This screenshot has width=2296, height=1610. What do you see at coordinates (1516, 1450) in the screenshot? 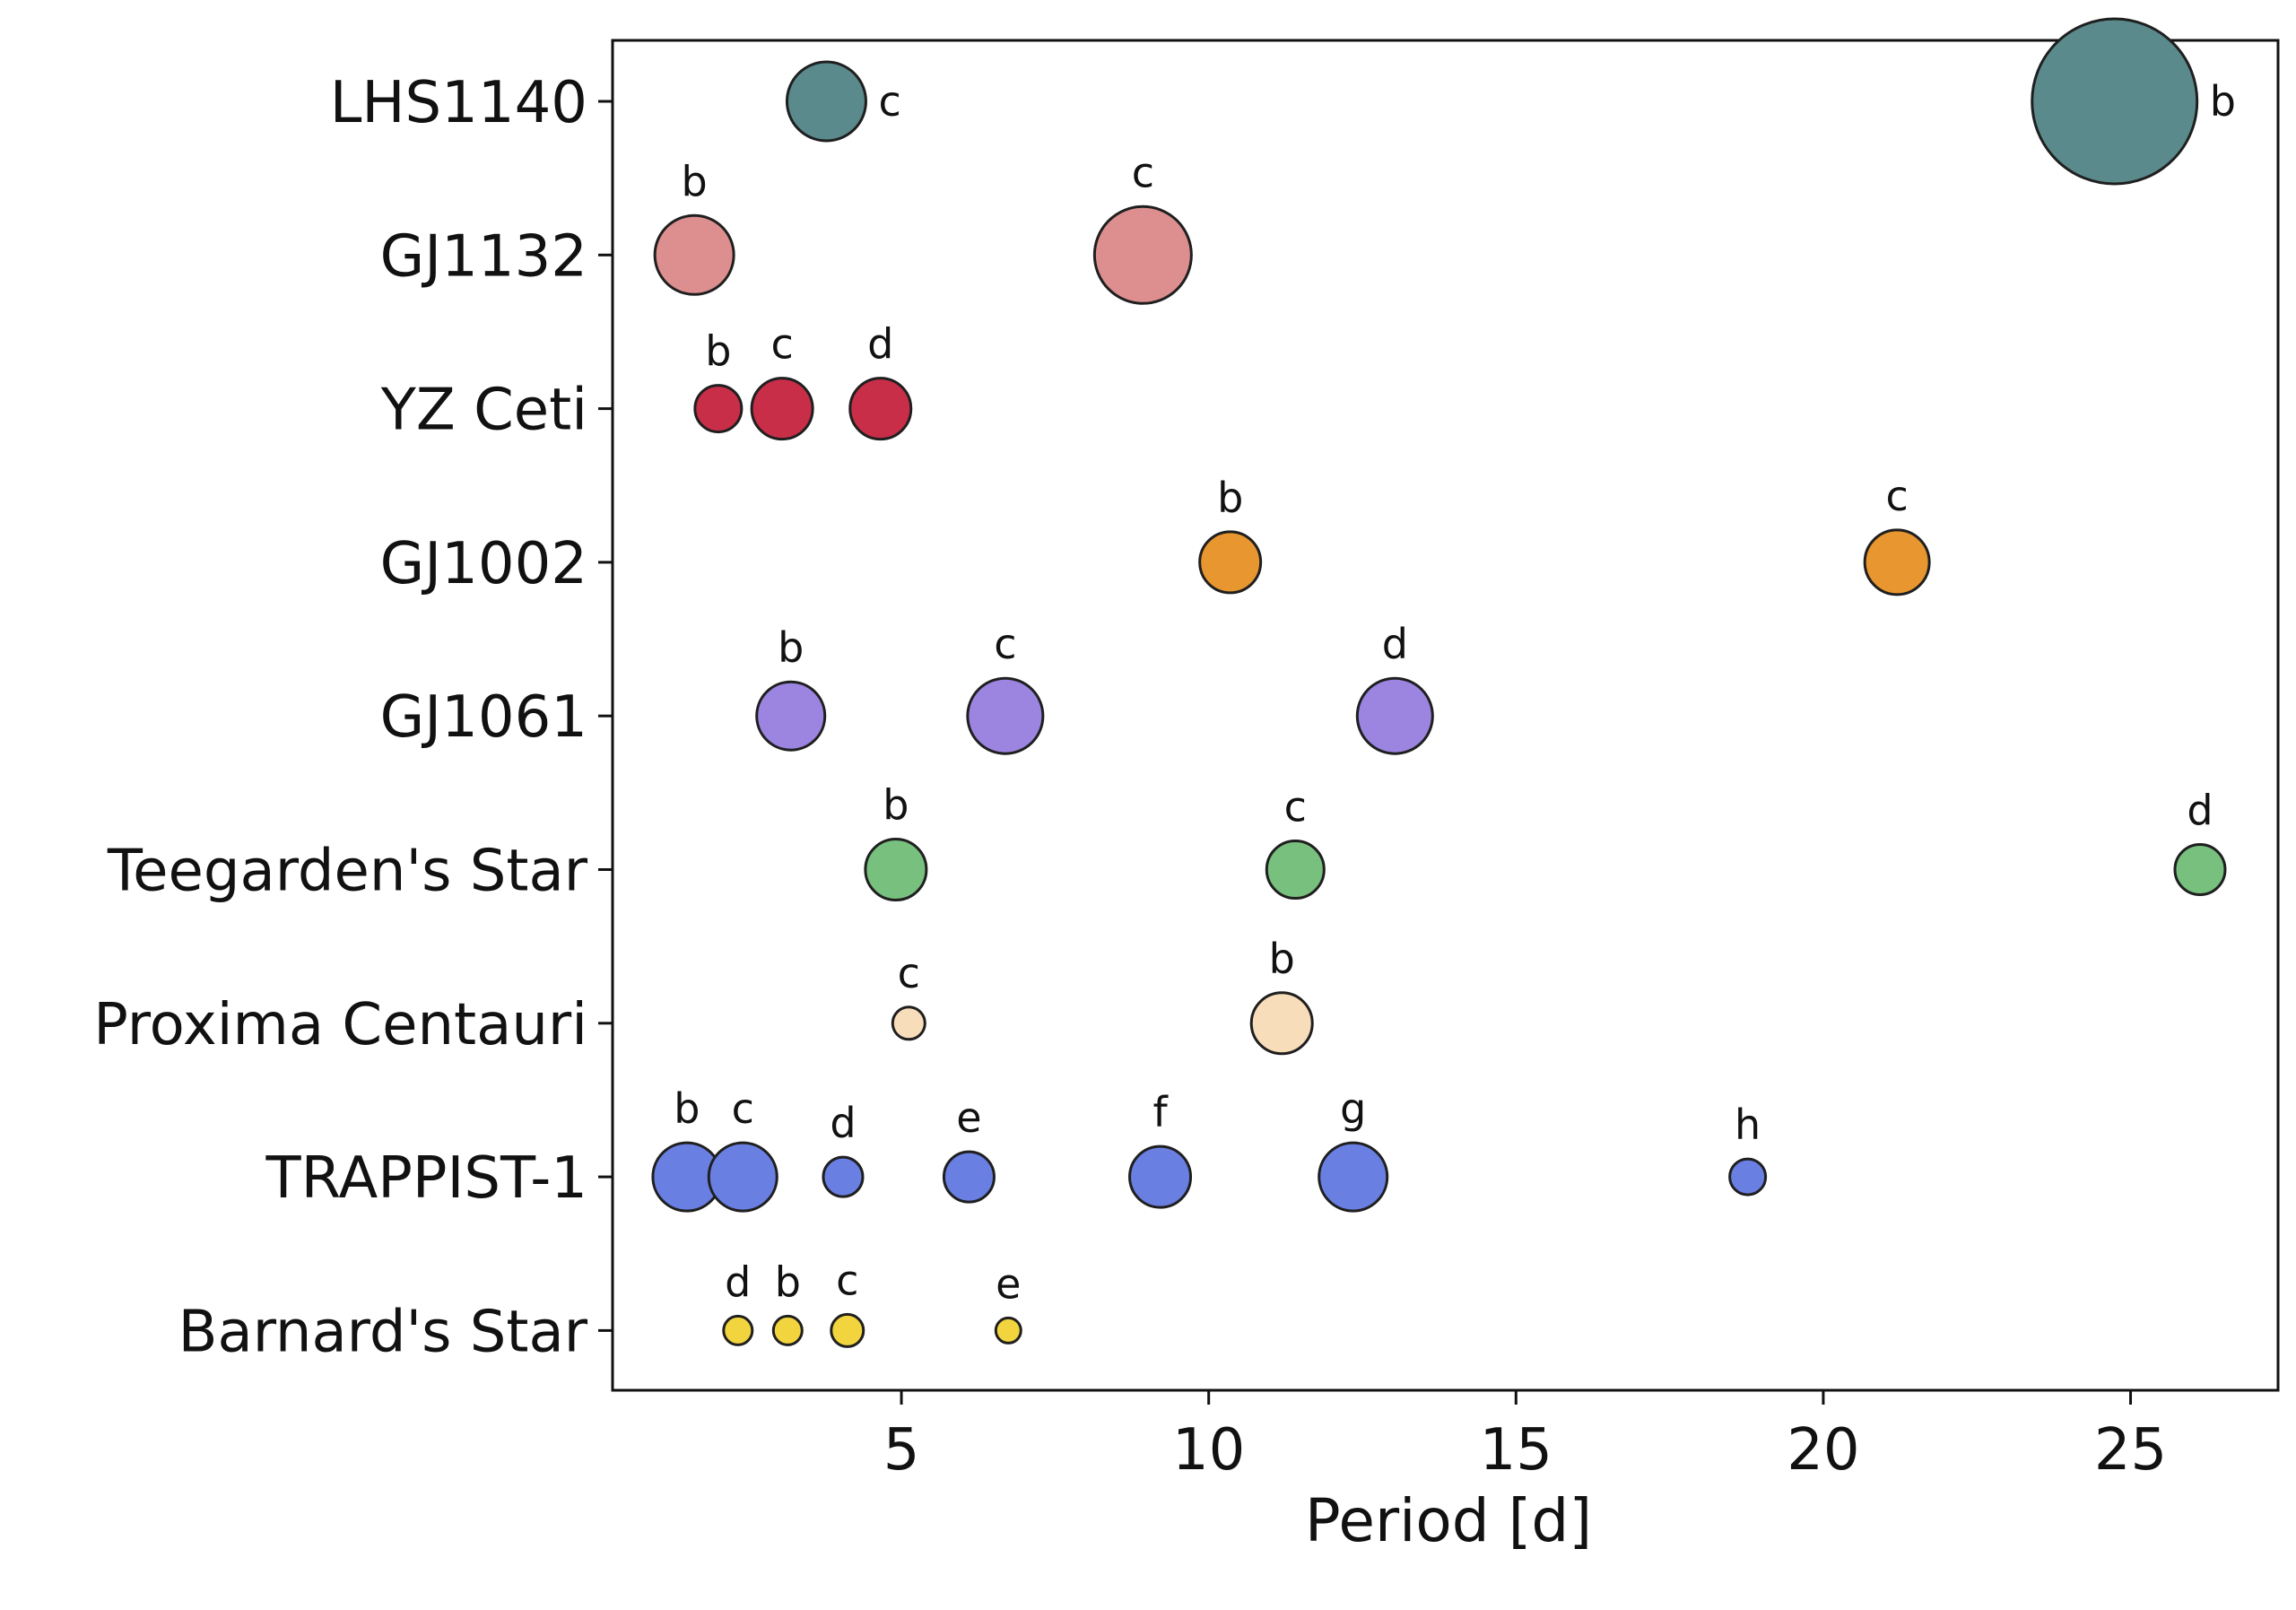
I see `x-tick-label: 15` at bounding box center [1516, 1450].